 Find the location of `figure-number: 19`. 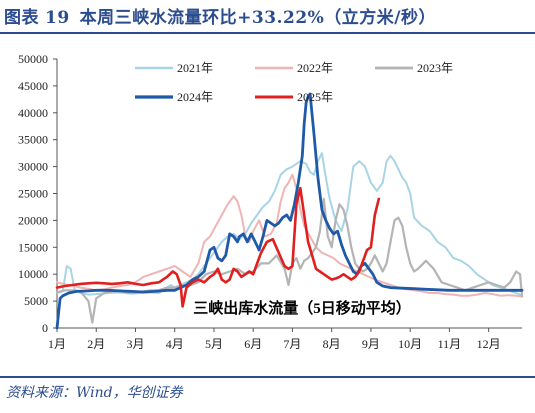

figure-number: 19 is located at coordinates (57, 18).